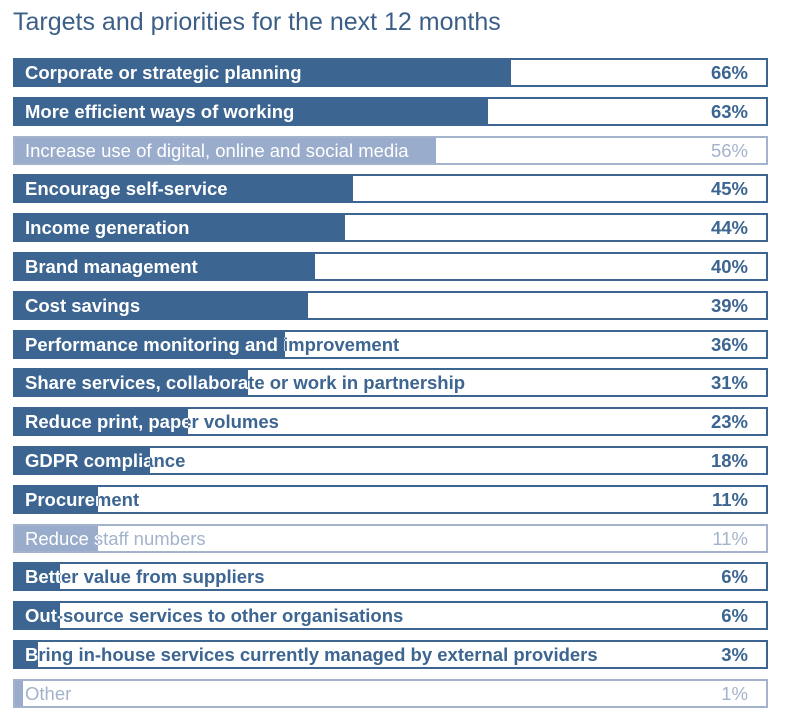 This screenshot has height=718, width=788. I want to click on bar-label: Brand management, so click(111, 266).